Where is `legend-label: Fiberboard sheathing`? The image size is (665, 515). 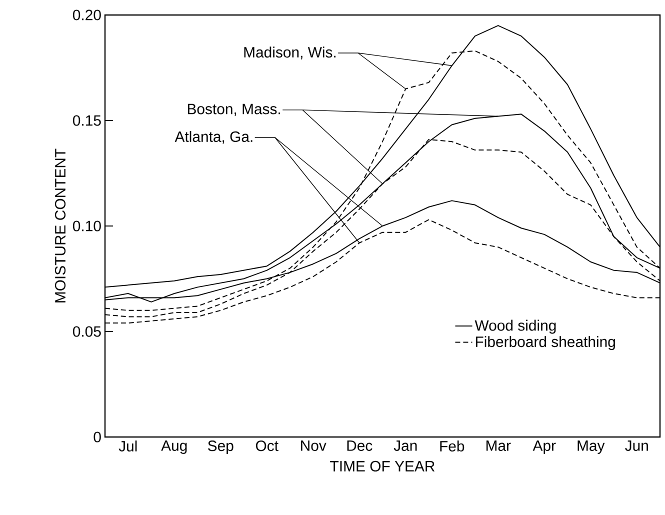
legend-label: Fiberboard sheathing is located at coordinates (545, 343).